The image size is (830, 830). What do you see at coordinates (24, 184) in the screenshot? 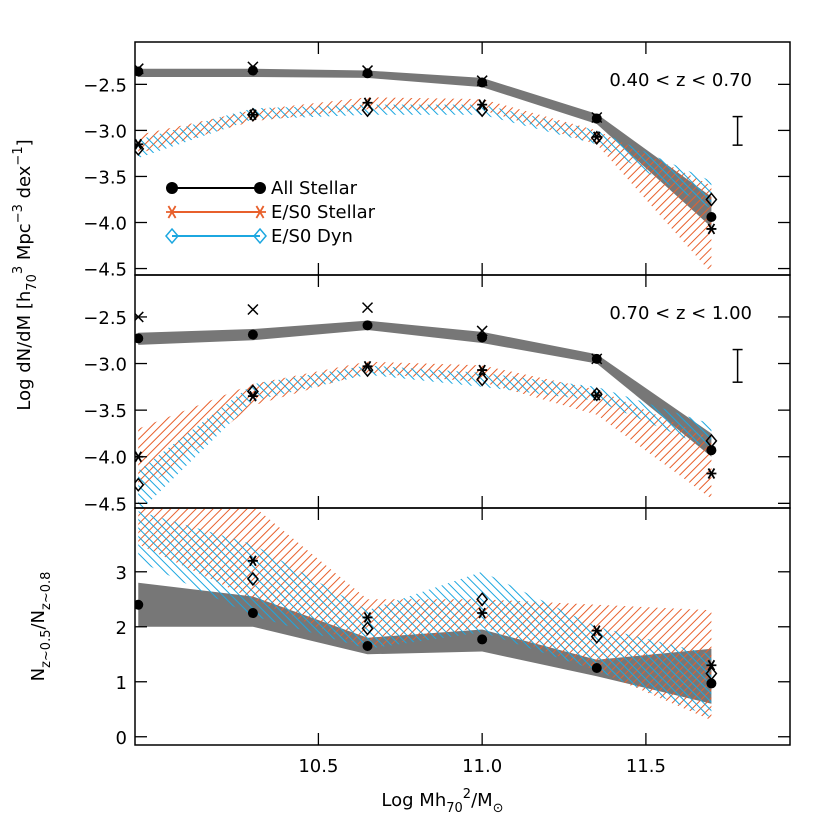
I see `y-axis-title-part: dex` at bounding box center [24, 184].